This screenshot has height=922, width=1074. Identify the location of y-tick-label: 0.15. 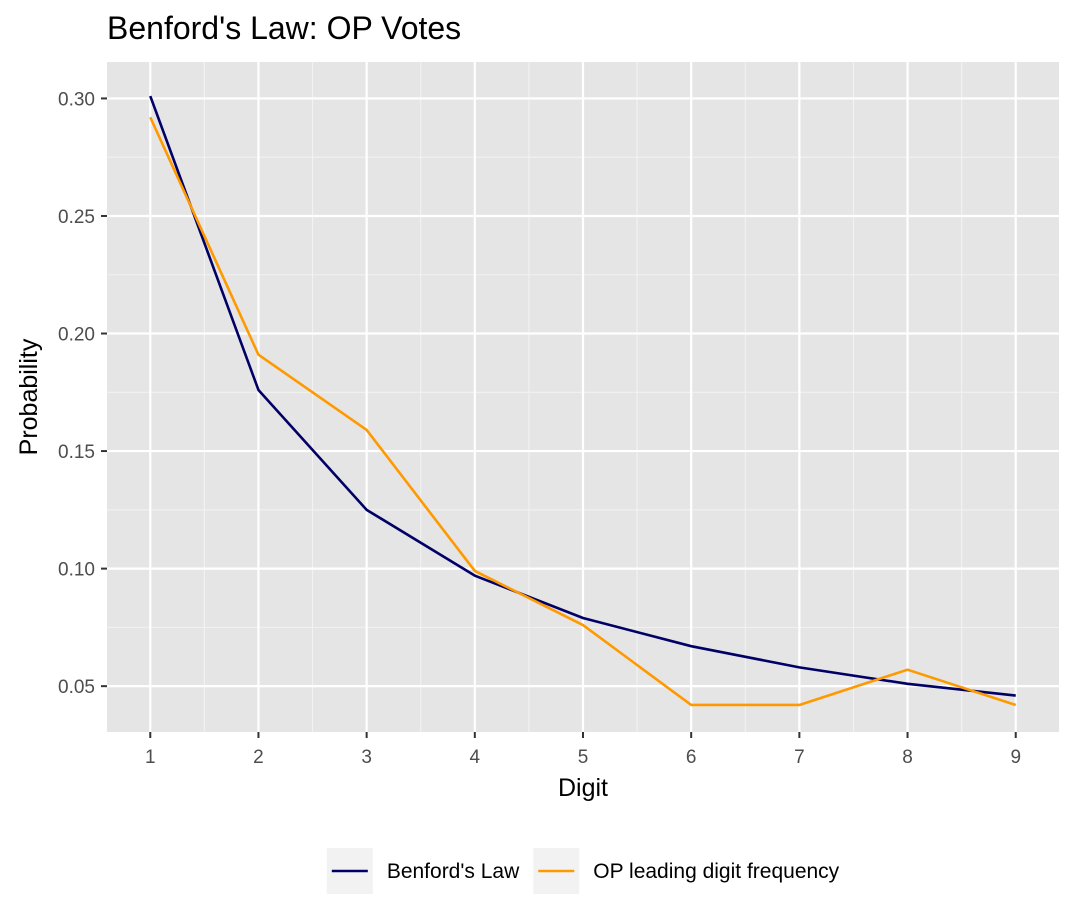
(76, 452).